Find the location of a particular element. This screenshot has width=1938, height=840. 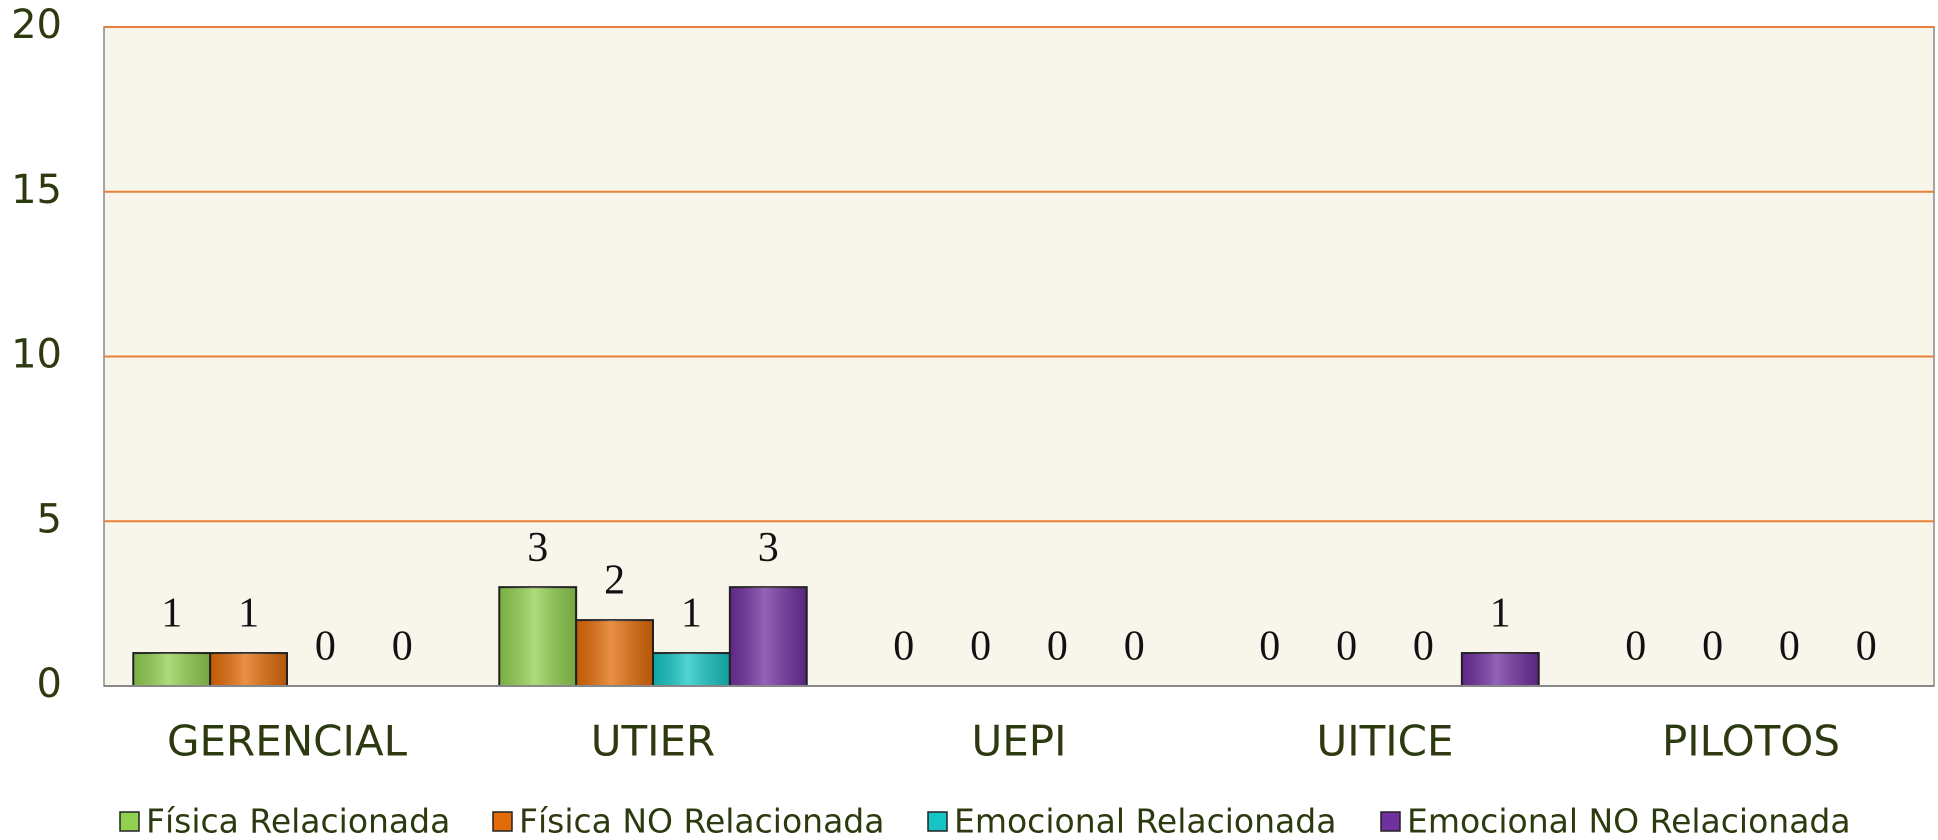

x-tick-label: UITICE is located at coordinates (1384, 741).